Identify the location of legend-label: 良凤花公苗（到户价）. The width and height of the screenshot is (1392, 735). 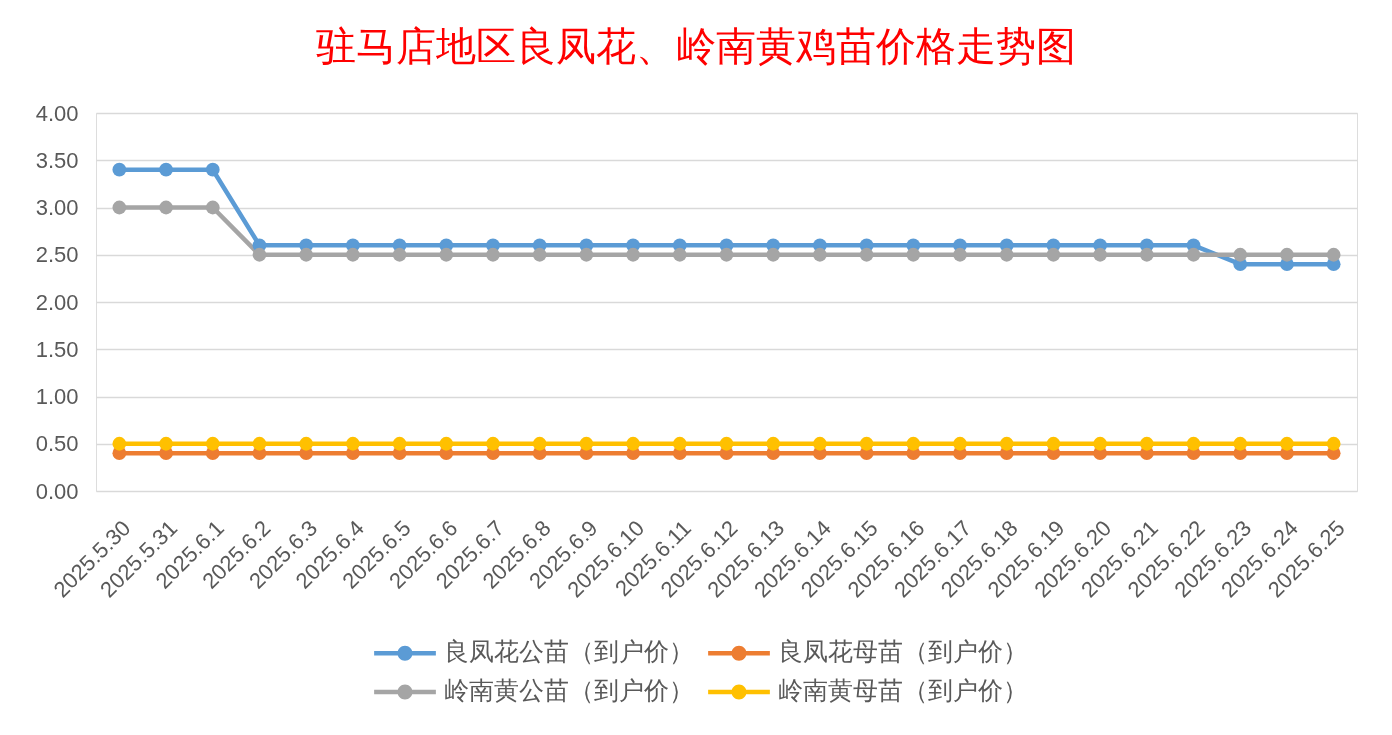
(569, 652).